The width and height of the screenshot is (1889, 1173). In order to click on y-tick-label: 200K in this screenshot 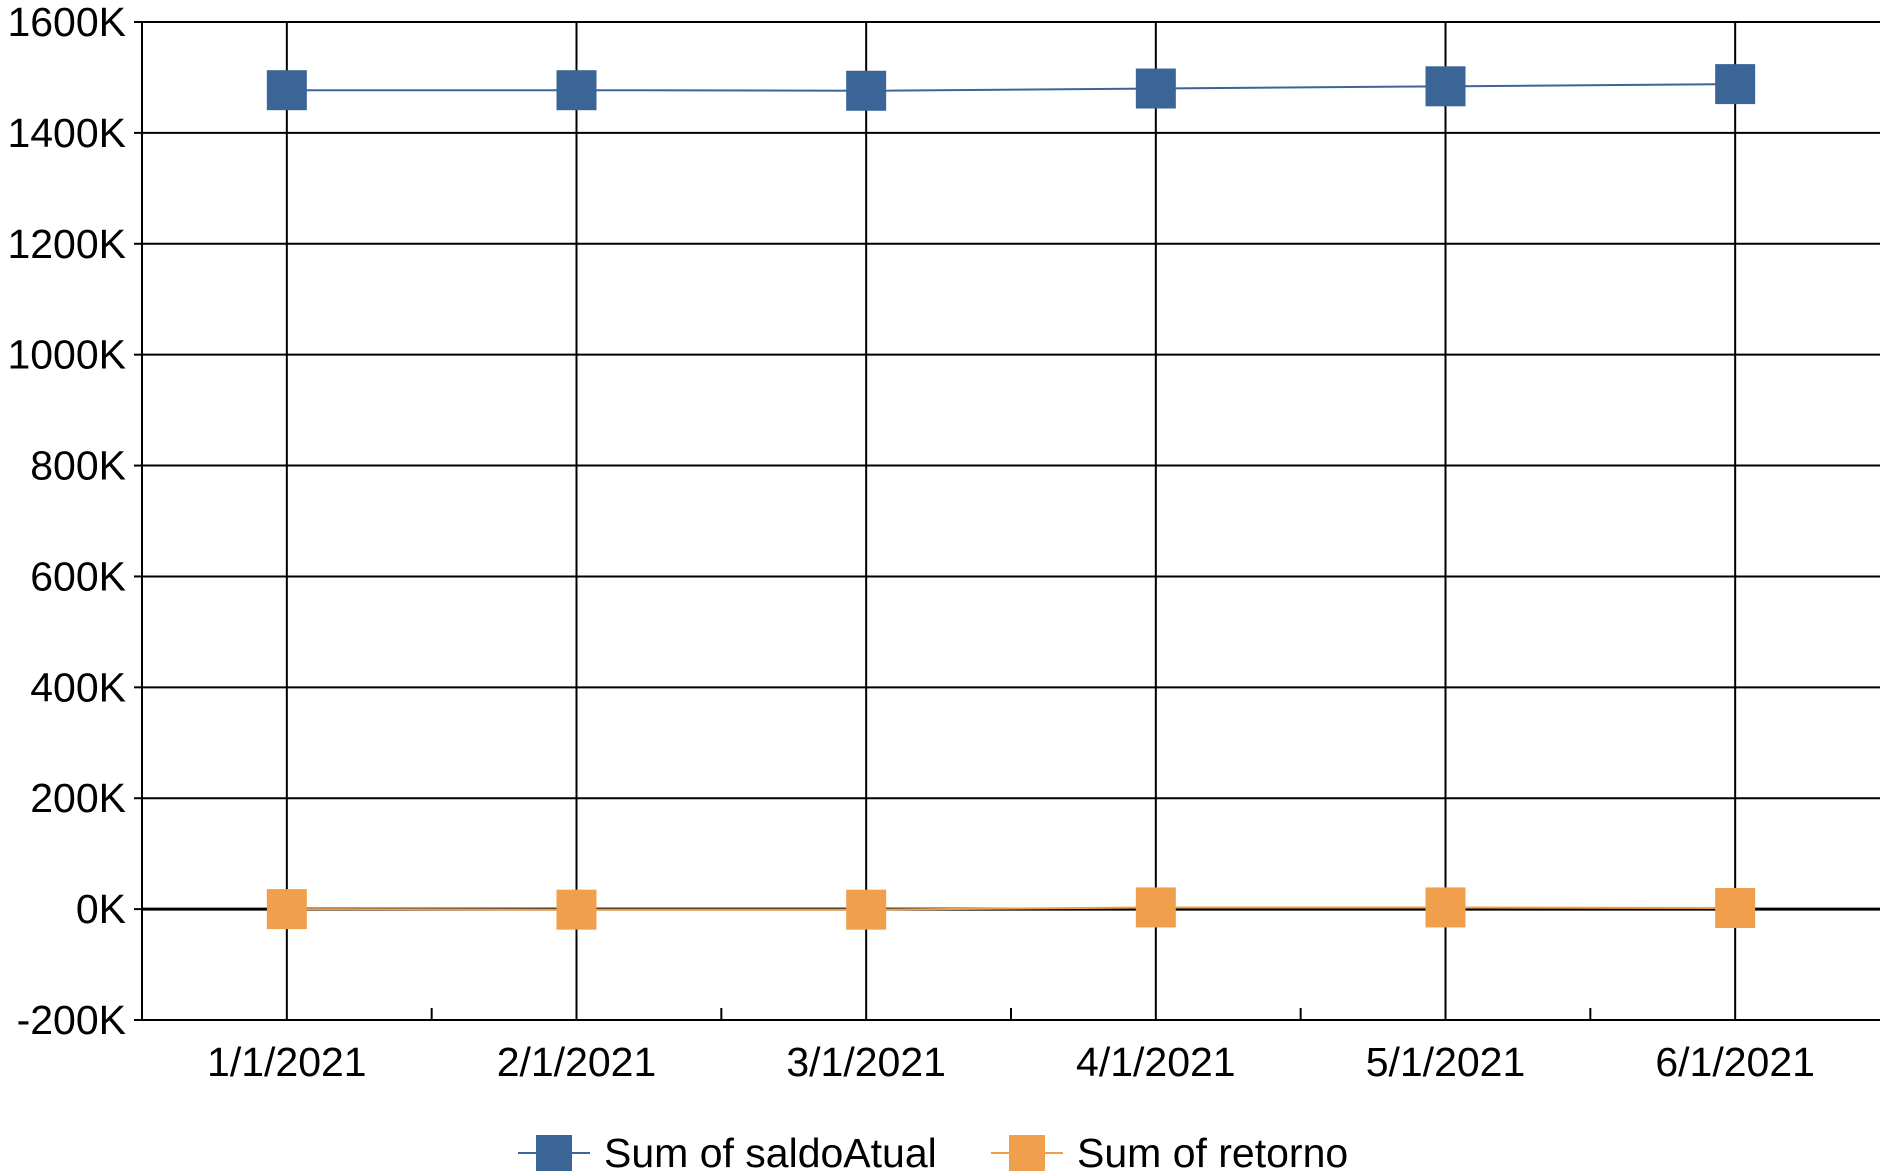, I will do `click(78, 798)`.